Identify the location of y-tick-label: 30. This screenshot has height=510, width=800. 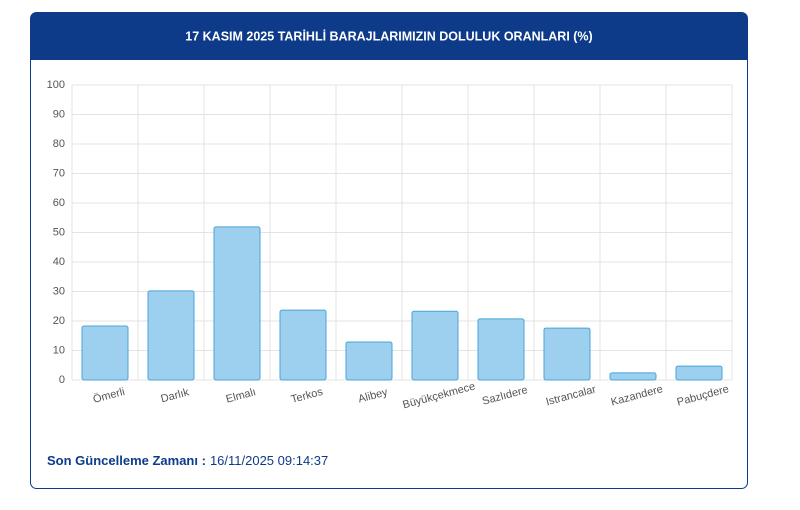
(59, 291).